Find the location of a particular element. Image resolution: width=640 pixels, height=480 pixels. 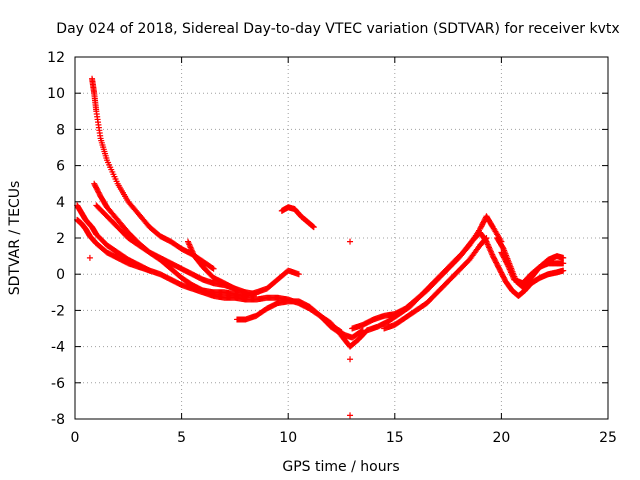

y-tick-label: 10 is located at coordinates (56, 94).